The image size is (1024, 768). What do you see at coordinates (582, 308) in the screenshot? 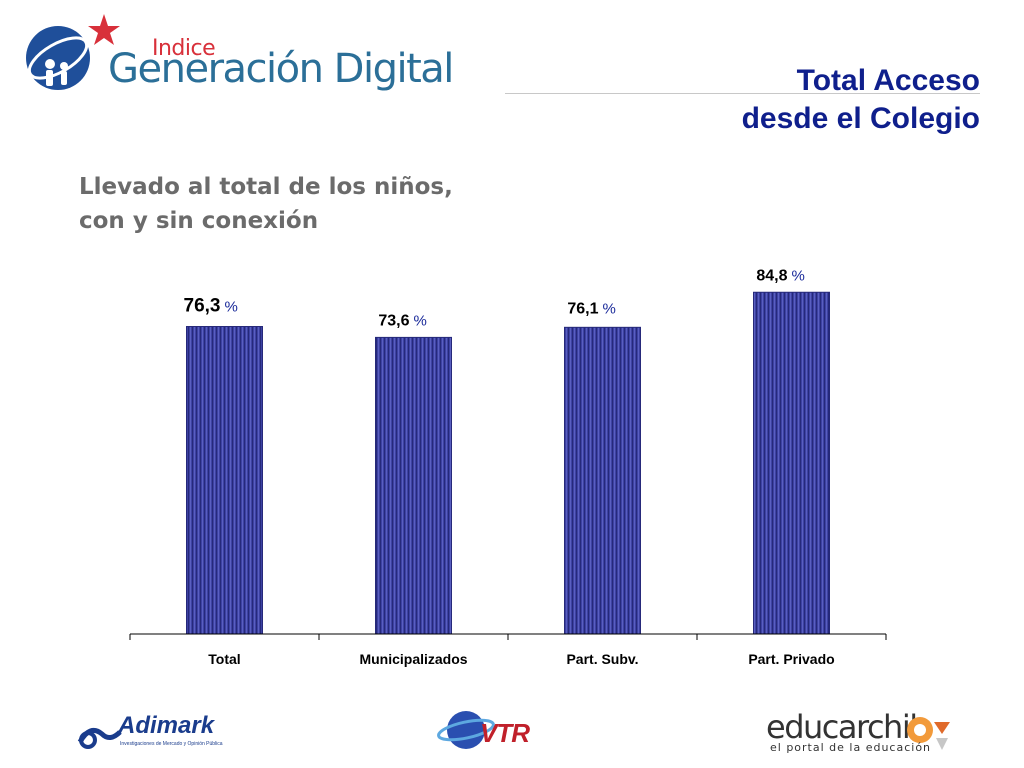
I see `data-label: 76,1` at bounding box center [582, 308].